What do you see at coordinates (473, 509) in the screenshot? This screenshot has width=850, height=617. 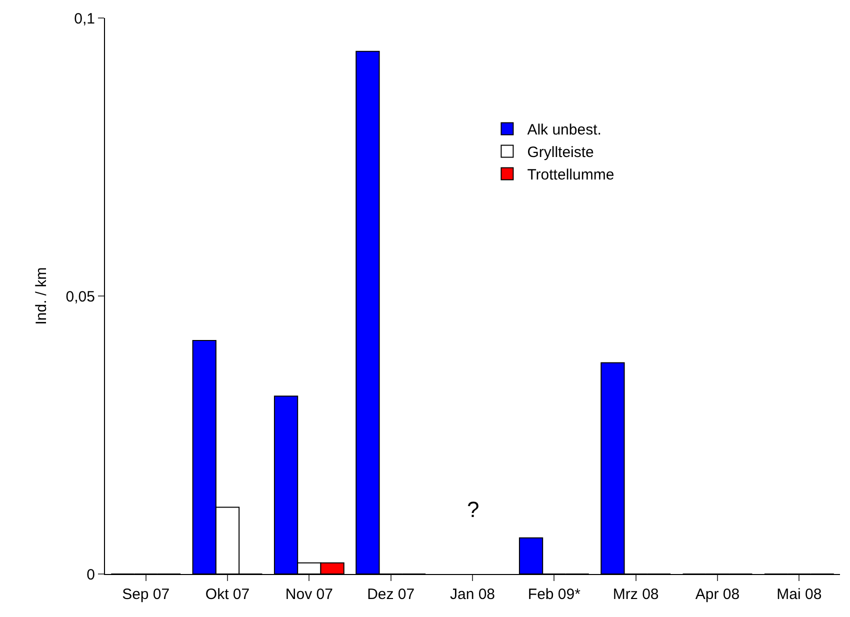 I see `annotation: ?` at bounding box center [473, 509].